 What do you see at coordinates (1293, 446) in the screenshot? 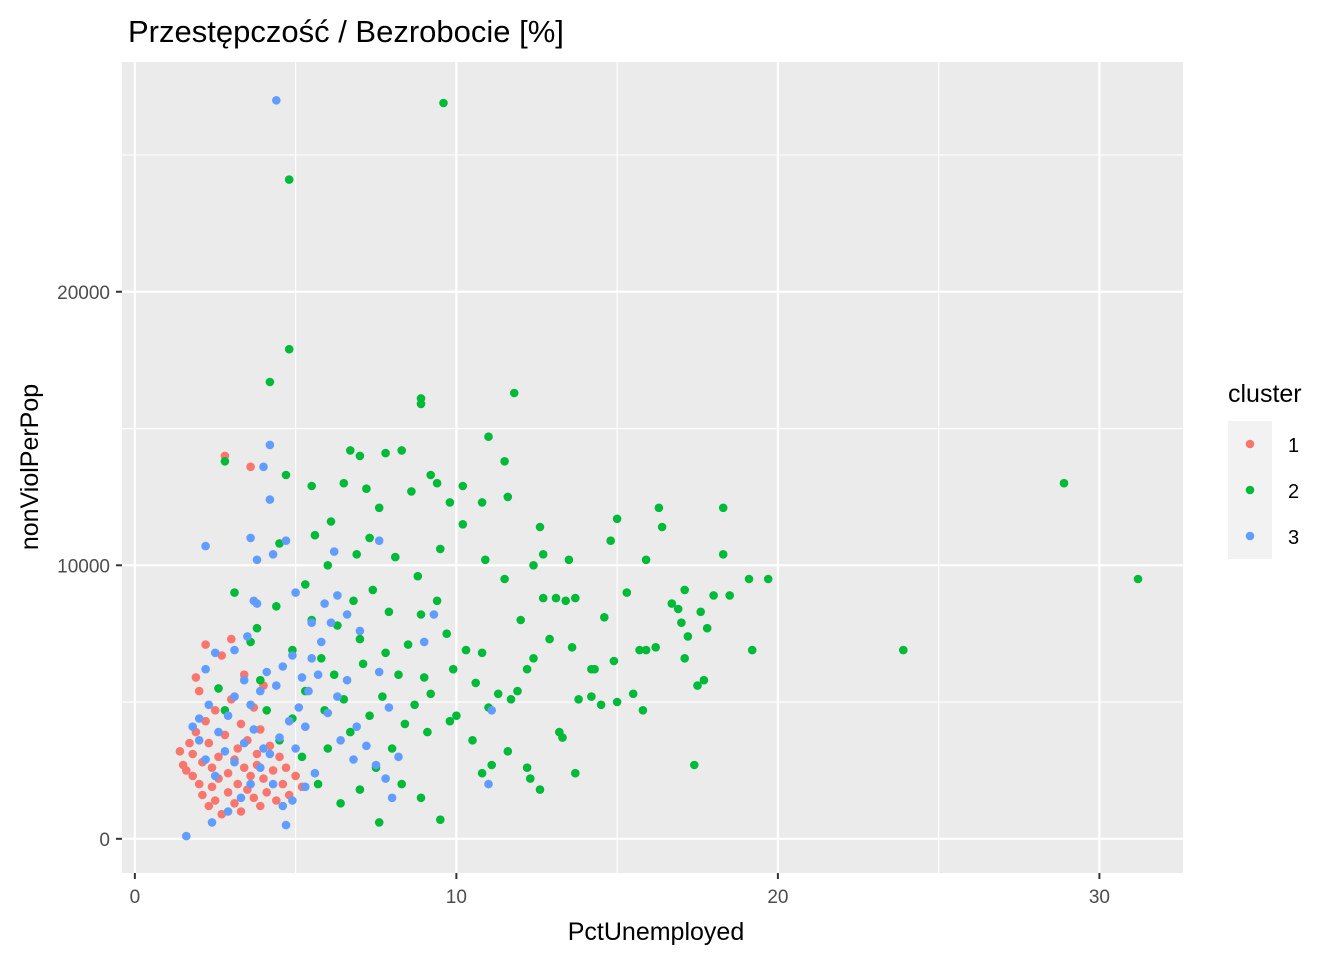
I see `legend-label: 1` at bounding box center [1293, 446].